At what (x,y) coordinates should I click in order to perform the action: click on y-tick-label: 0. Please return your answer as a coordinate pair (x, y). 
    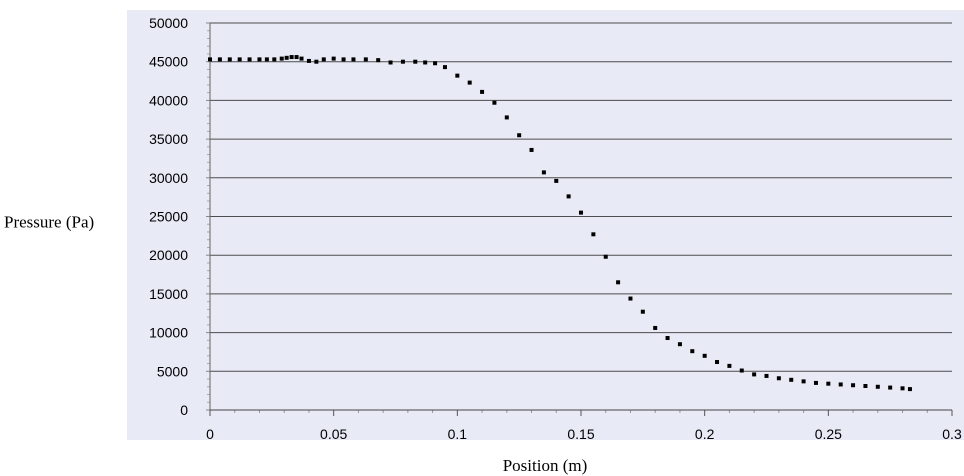
    Looking at the image, I should click on (184, 410).